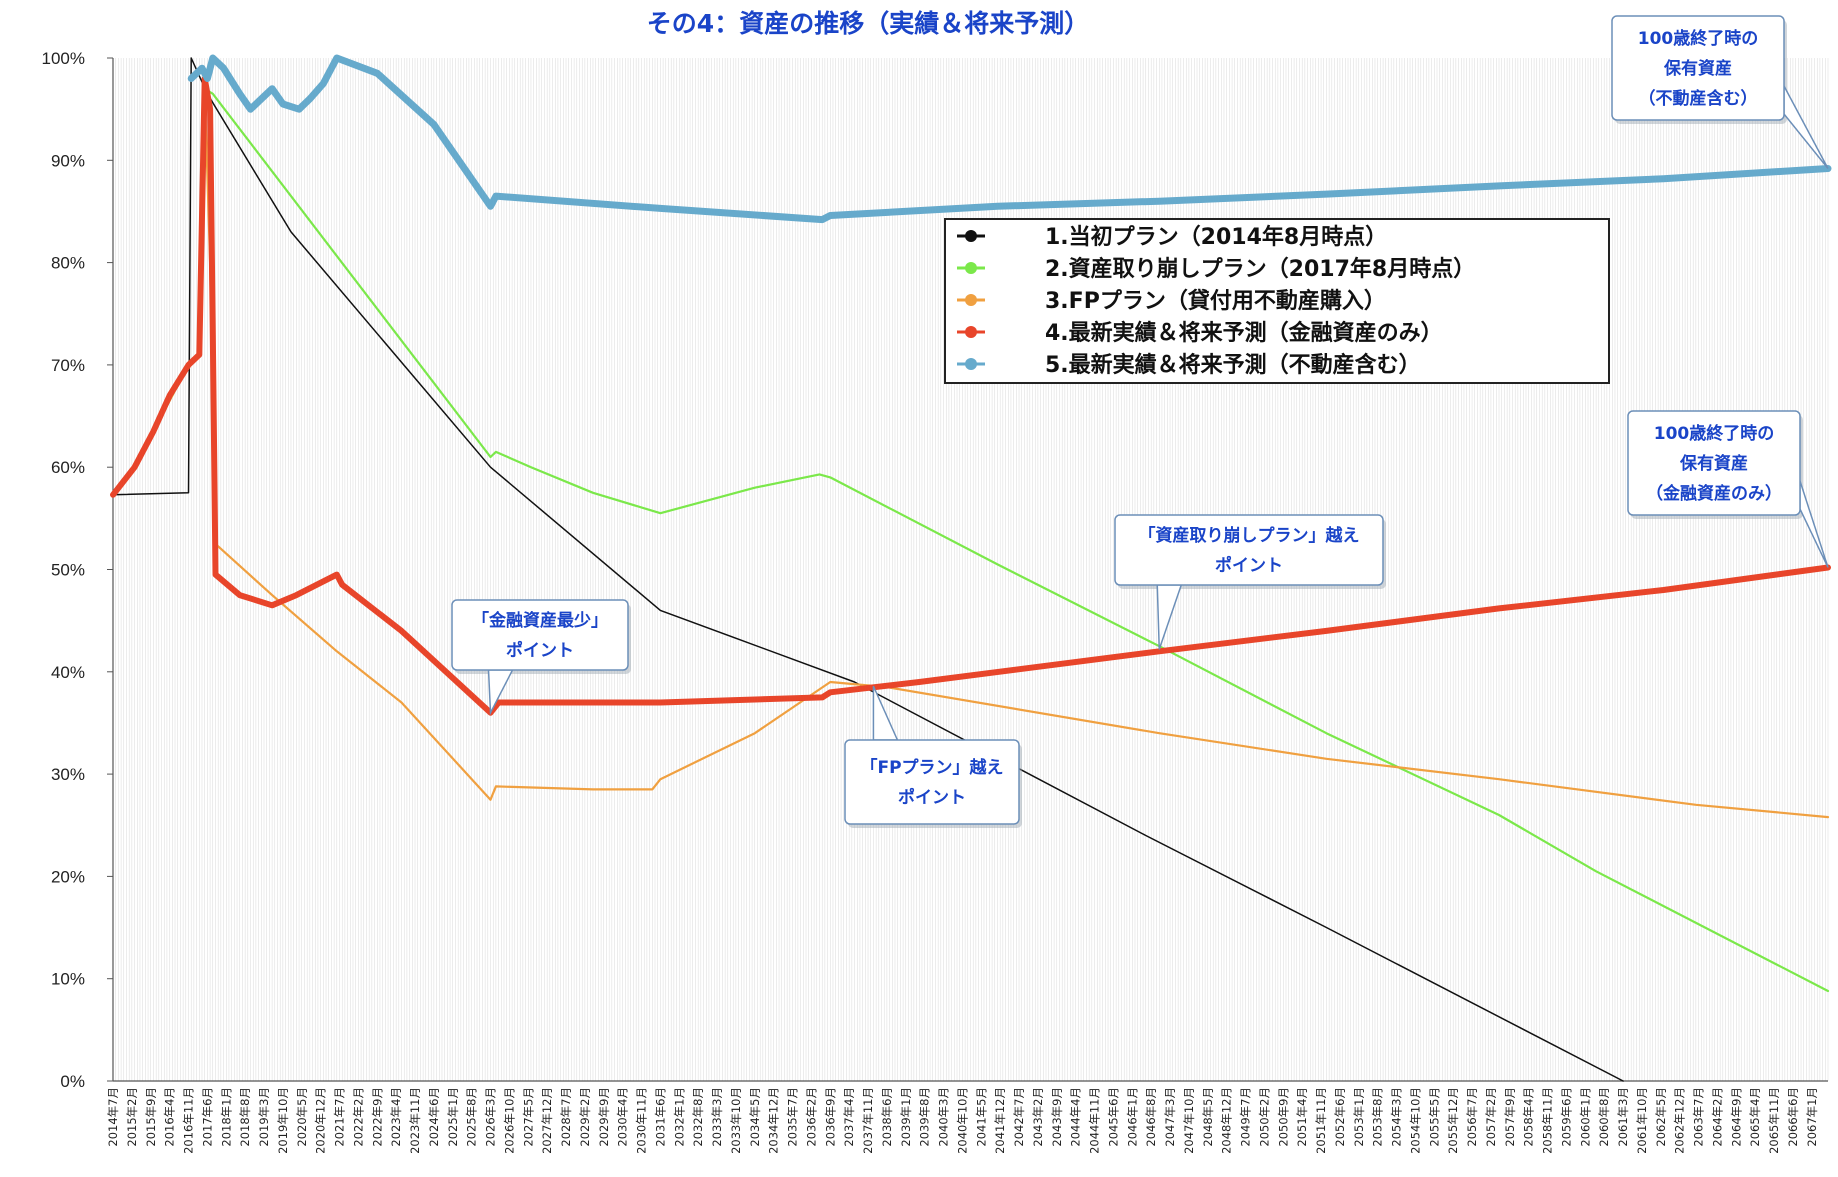  I want to click on x-tick-label: 2016年4月, so click(170, 1117).